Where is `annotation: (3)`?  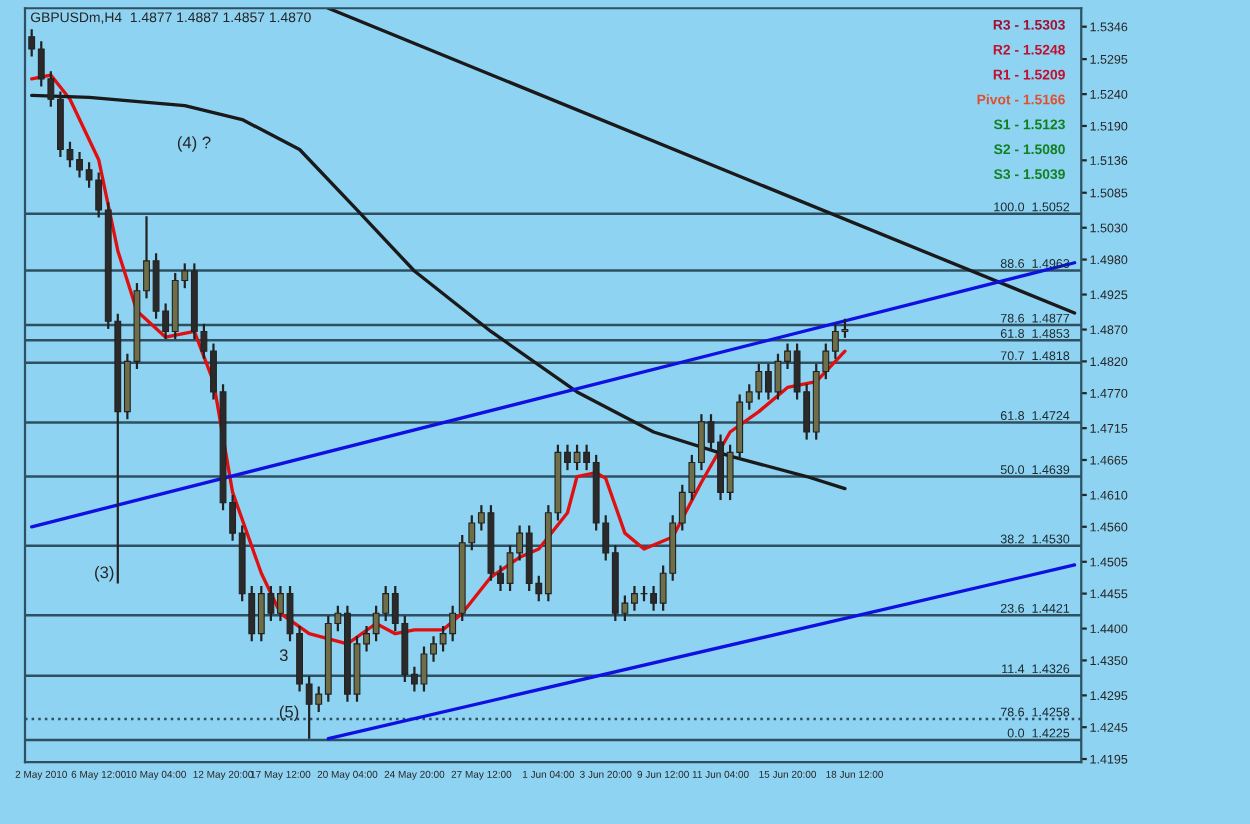 annotation: (3) is located at coordinates (104, 573).